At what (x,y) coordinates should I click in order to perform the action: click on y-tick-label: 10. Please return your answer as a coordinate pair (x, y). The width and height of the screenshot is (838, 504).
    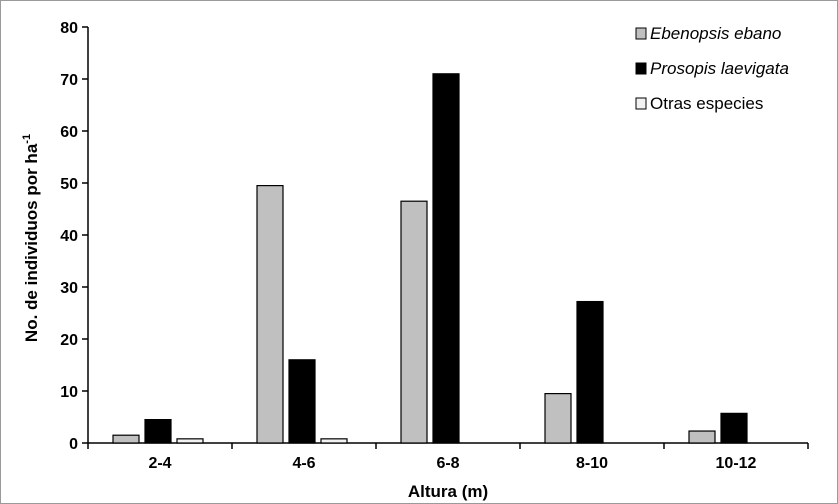
    Looking at the image, I should click on (69, 392).